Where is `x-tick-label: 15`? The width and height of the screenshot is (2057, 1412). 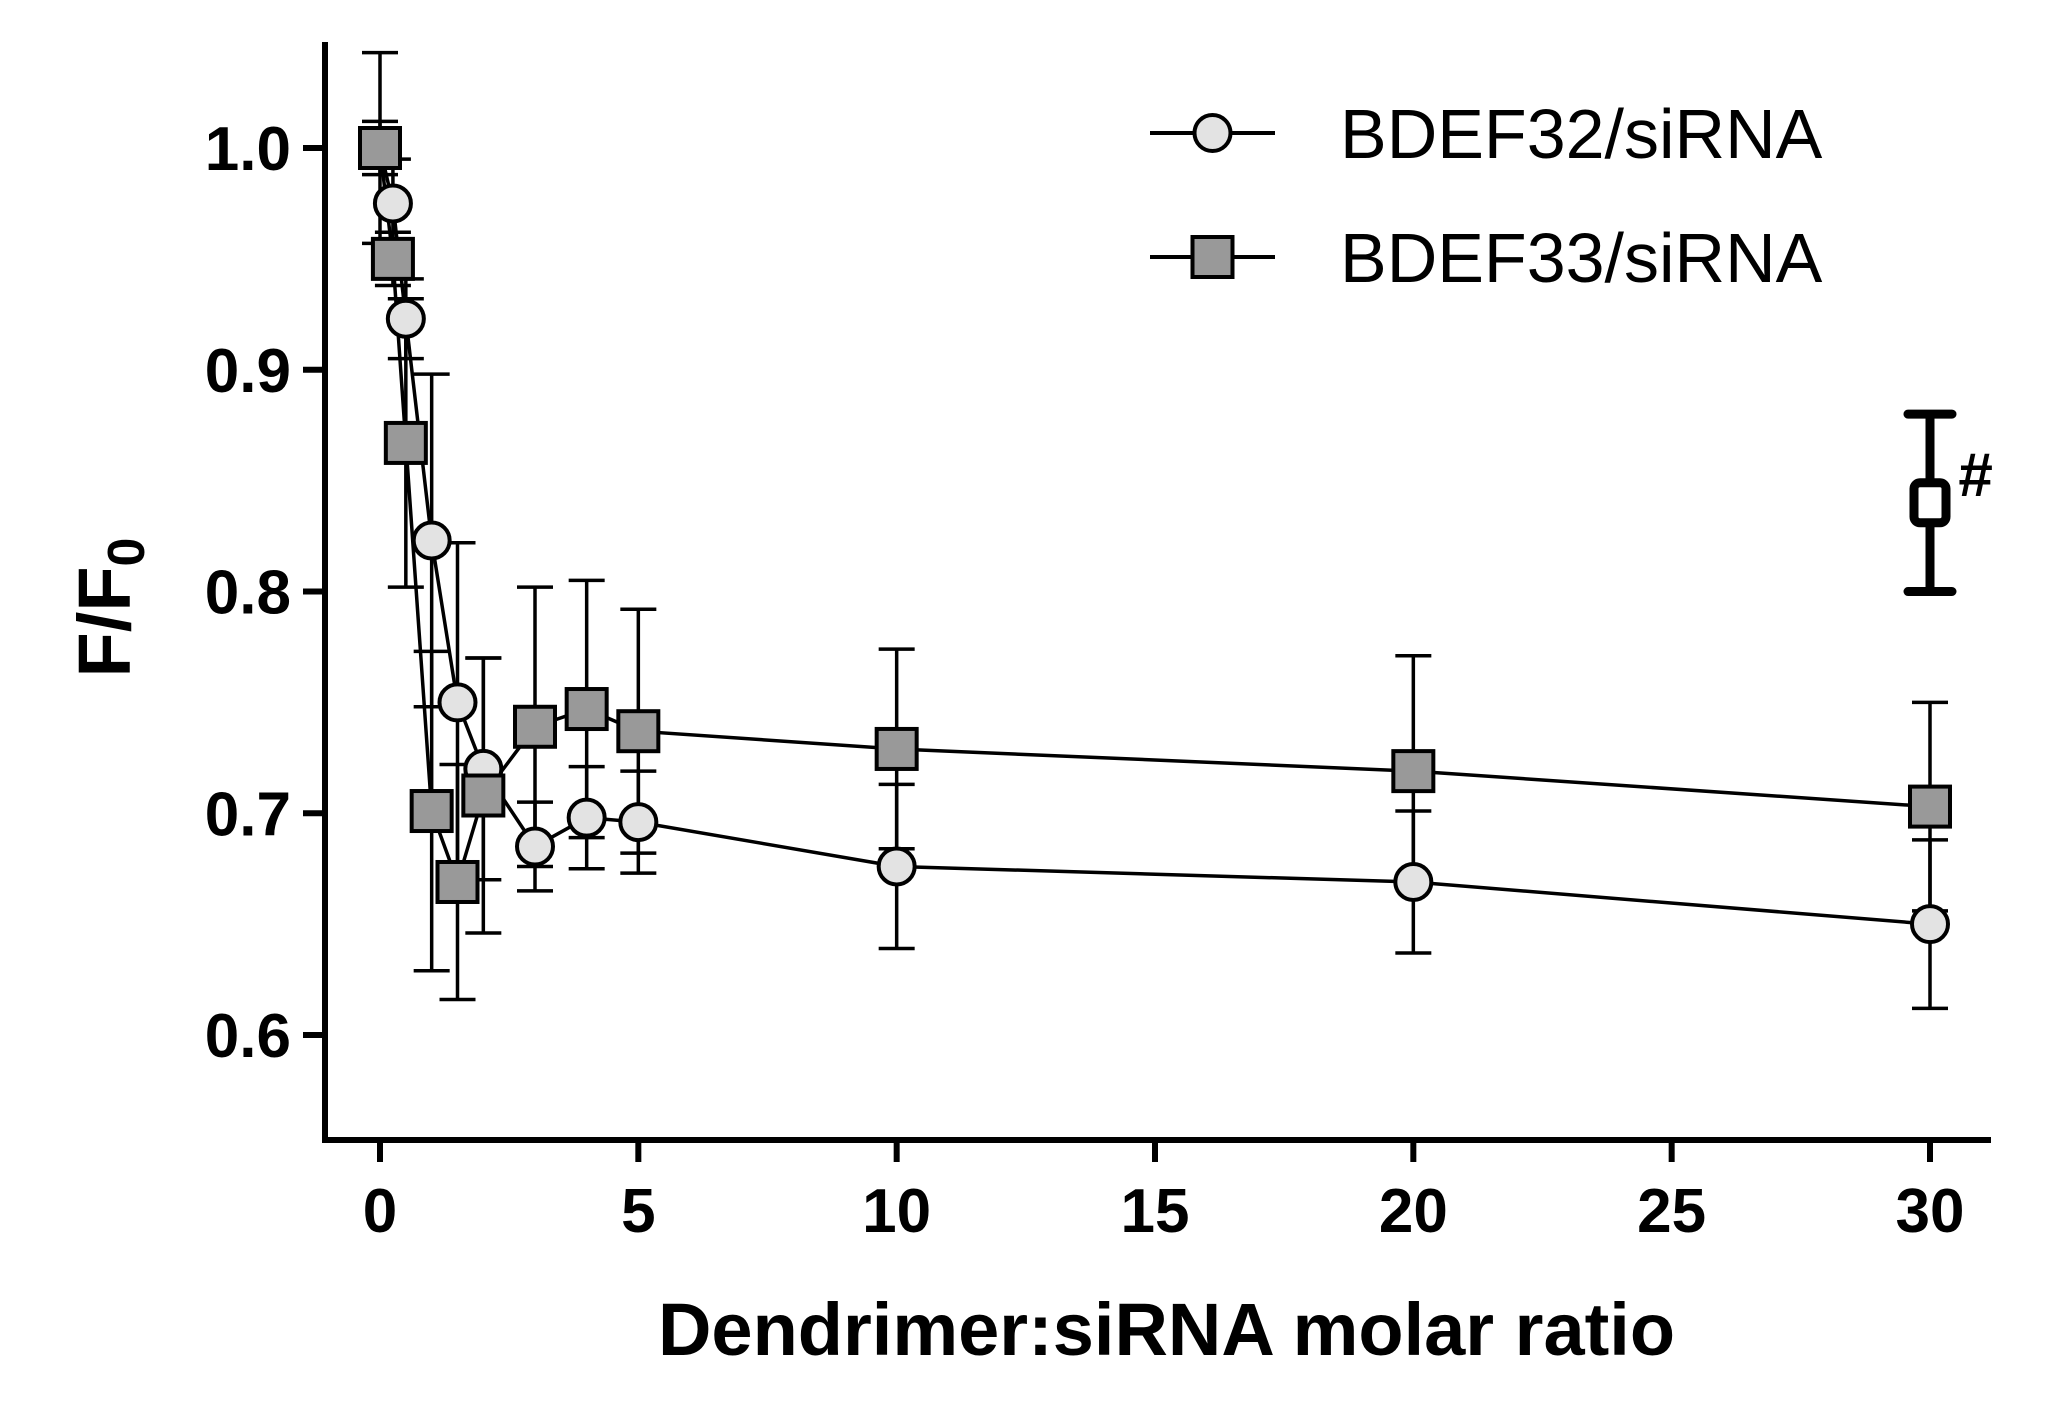
x-tick-label: 15 is located at coordinates (1155, 1211).